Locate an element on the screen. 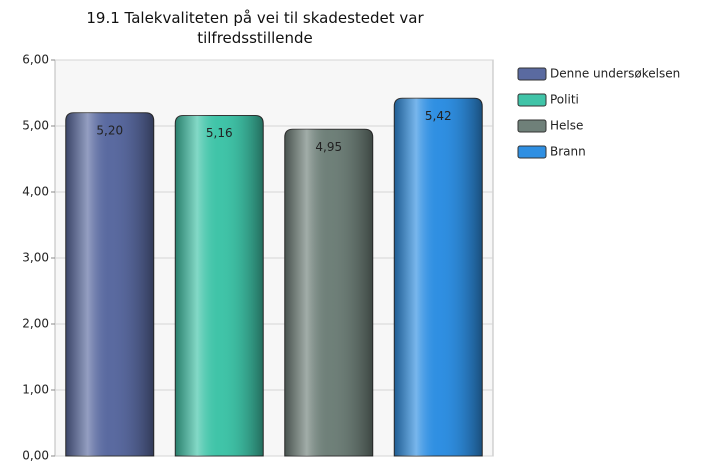 Image resolution: width=707 pixels, height=462 pixels. data-label: 5,16 is located at coordinates (219, 133).